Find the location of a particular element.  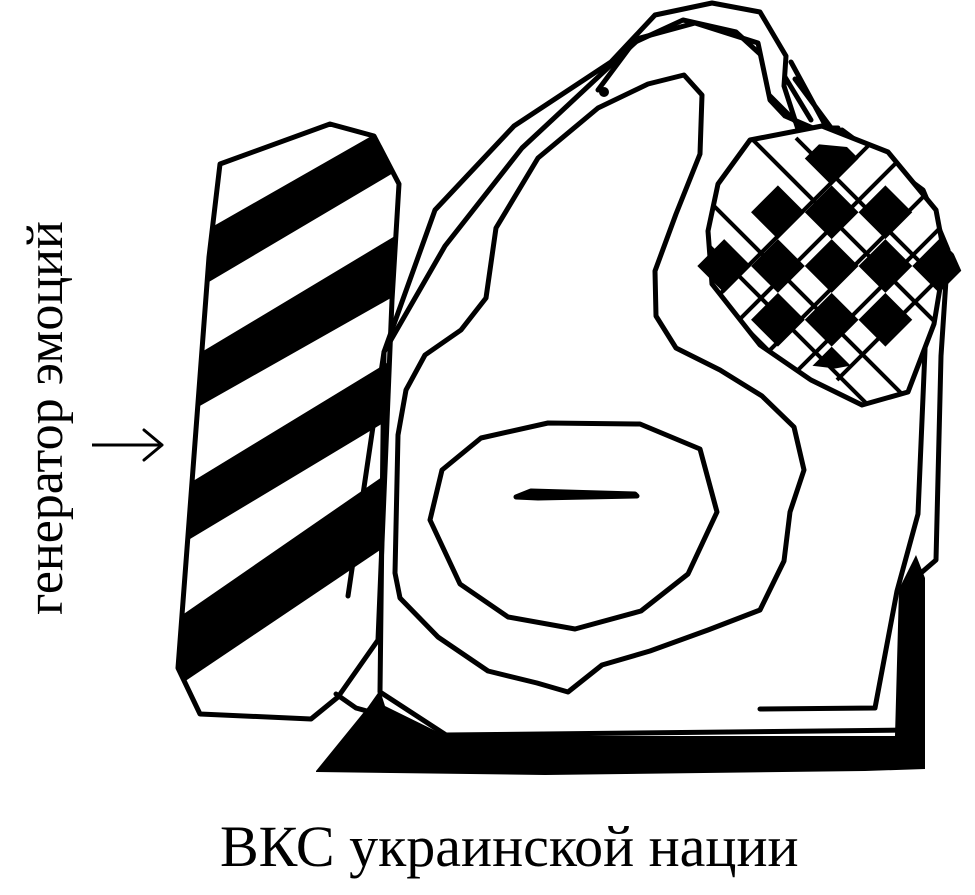

top-inner-line is located at coordinates (679, 55).